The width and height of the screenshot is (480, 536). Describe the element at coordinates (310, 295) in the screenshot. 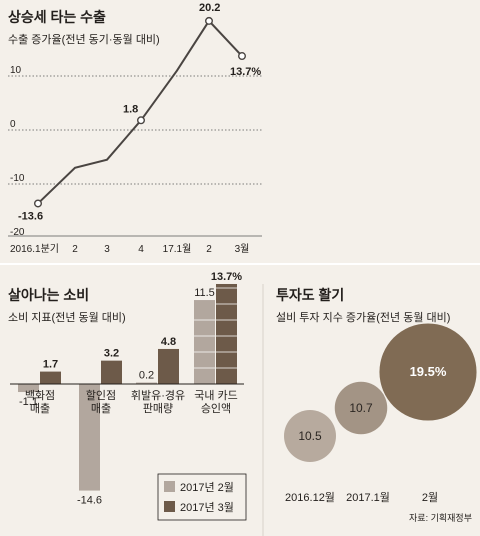

I see `investment-chart-title: 투자도 활기` at that location.